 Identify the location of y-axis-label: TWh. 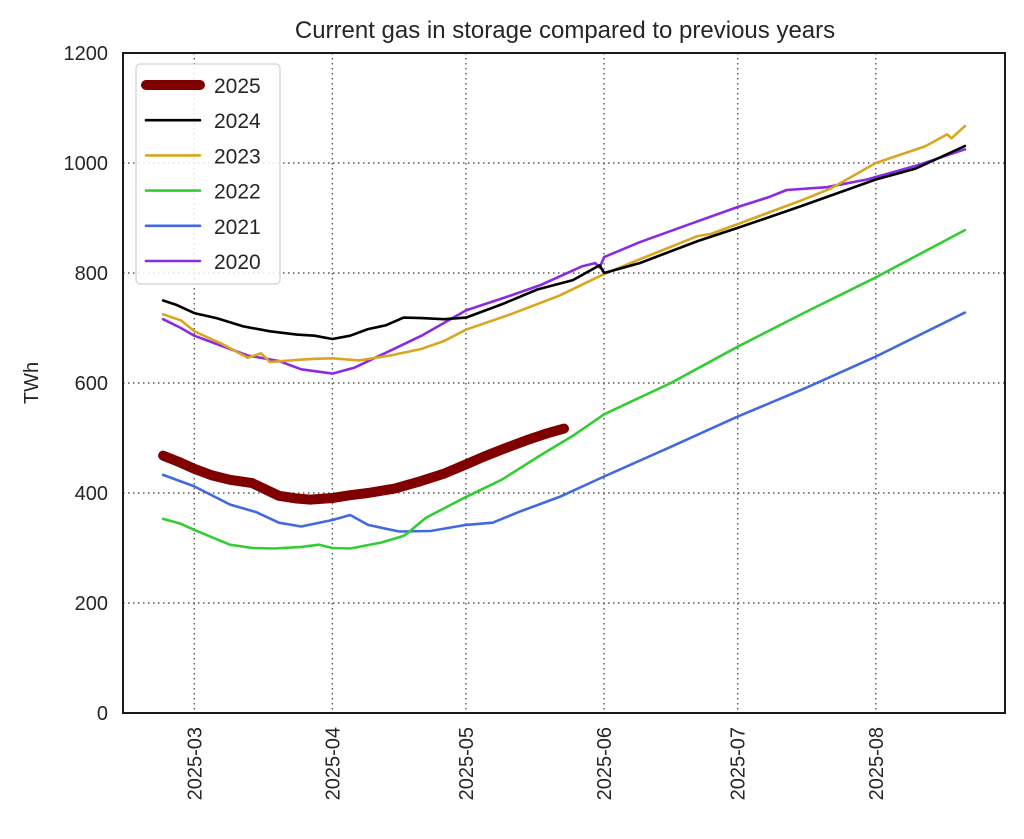
(32, 383).